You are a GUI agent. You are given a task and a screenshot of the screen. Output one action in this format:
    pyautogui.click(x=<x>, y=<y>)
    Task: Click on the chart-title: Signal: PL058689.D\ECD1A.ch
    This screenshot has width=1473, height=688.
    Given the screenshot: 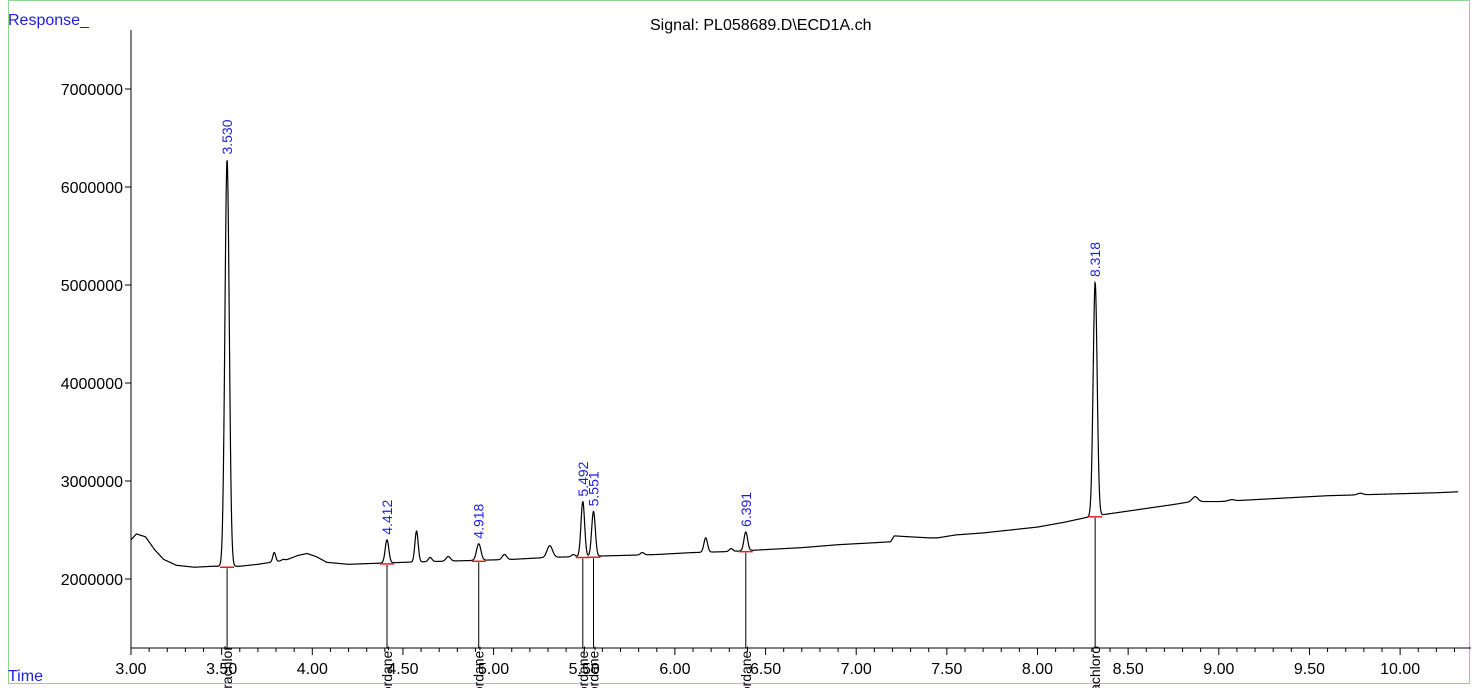 What is the action you would take?
    pyautogui.click(x=761, y=25)
    